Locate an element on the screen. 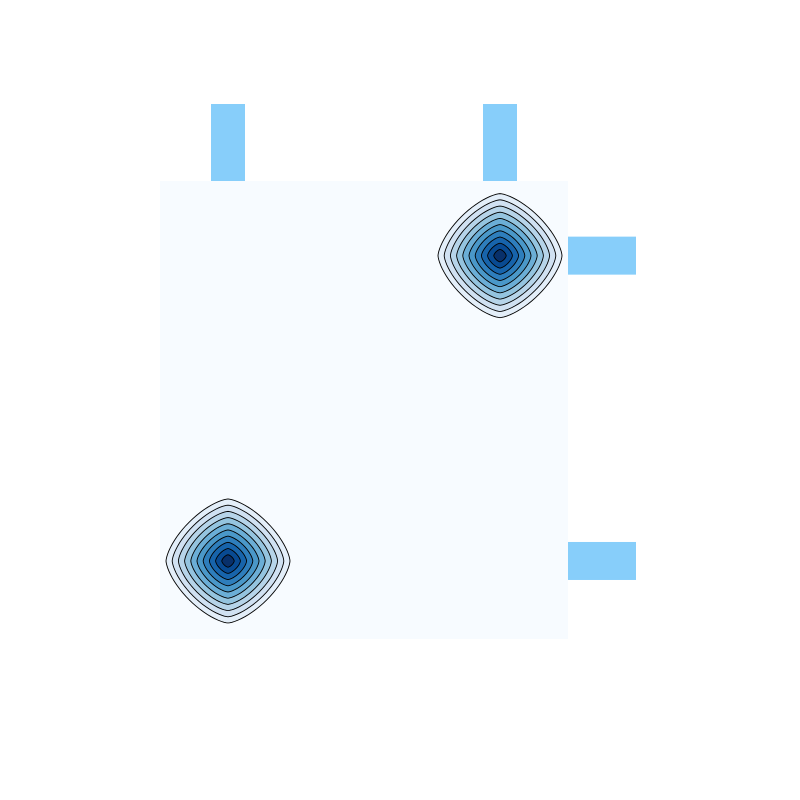 The width and height of the screenshot is (800, 800). marginal-x-bars is located at coordinates (364, 142).